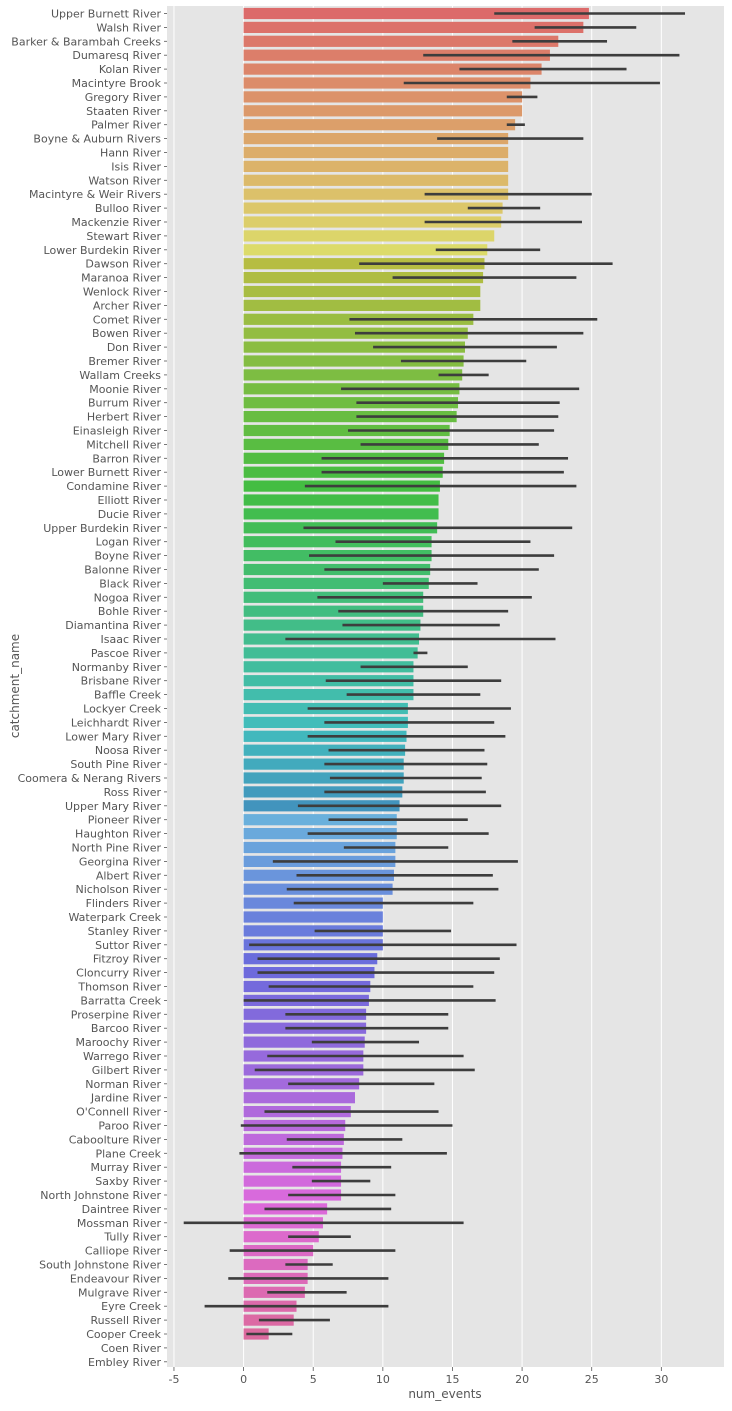 The image size is (732, 1411). I want to click on y-tick-label: Don River, so click(134, 347).